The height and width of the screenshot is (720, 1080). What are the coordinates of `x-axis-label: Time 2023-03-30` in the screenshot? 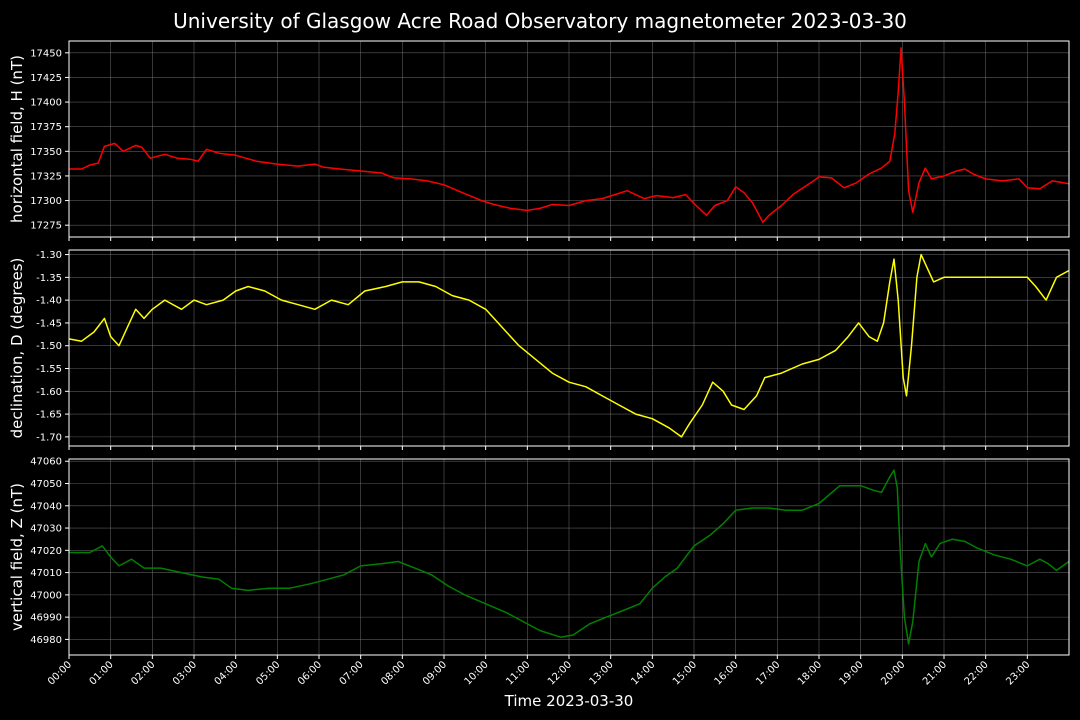 It's located at (569, 701).